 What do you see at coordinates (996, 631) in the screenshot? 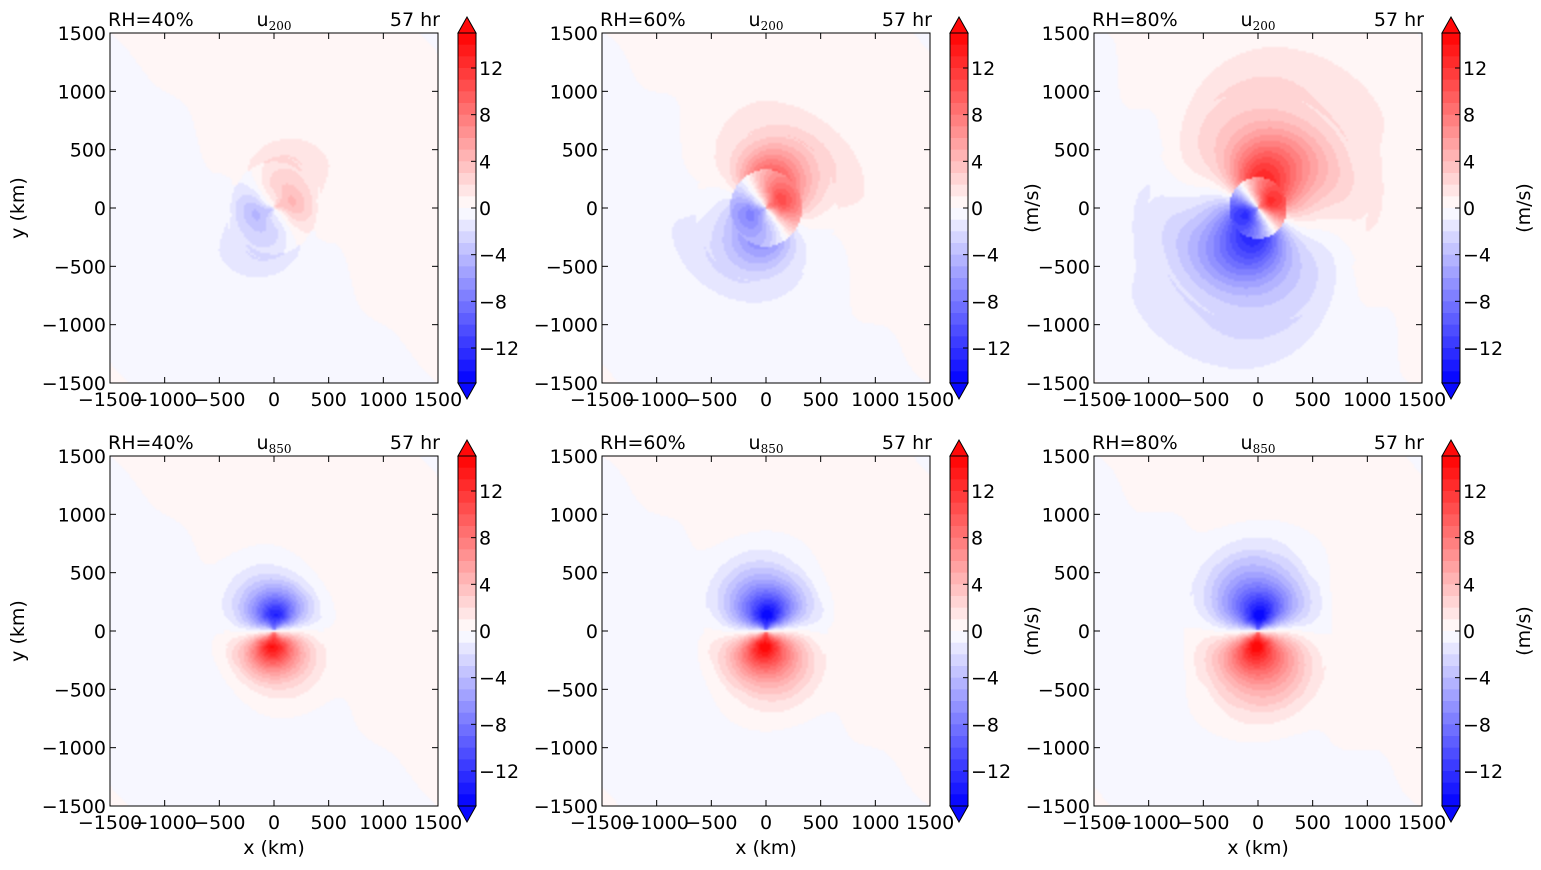
I see `colorbar-4: −12 −8 −4 0 4 8 12 (m/s)` at bounding box center [996, 631].